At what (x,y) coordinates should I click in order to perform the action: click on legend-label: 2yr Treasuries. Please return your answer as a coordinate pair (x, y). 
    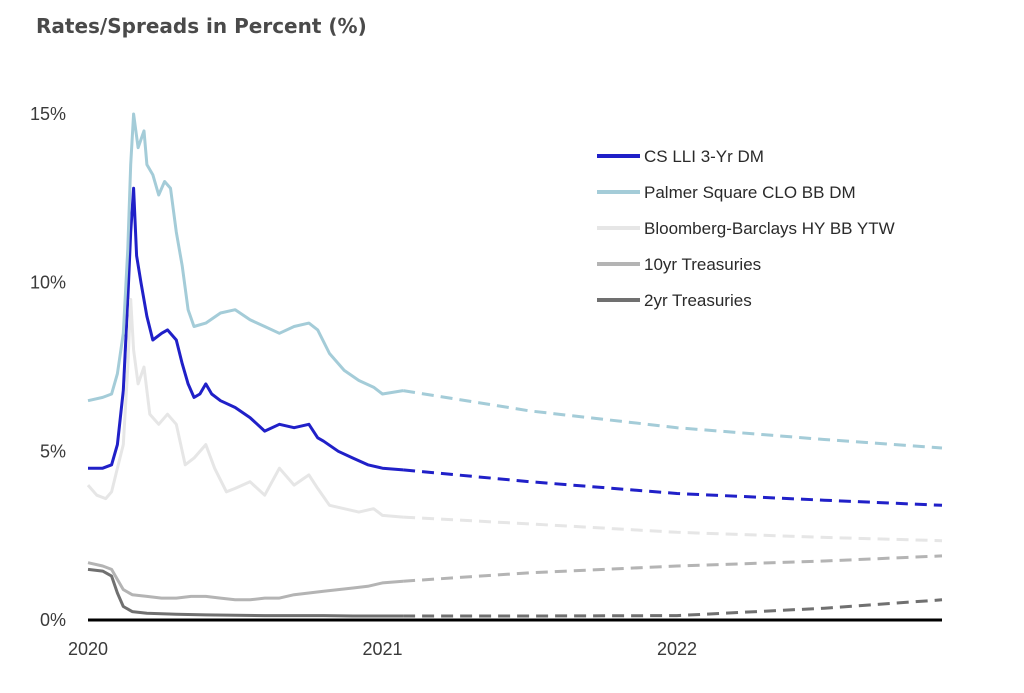
    Looking at the image, I should click on (698, 300).